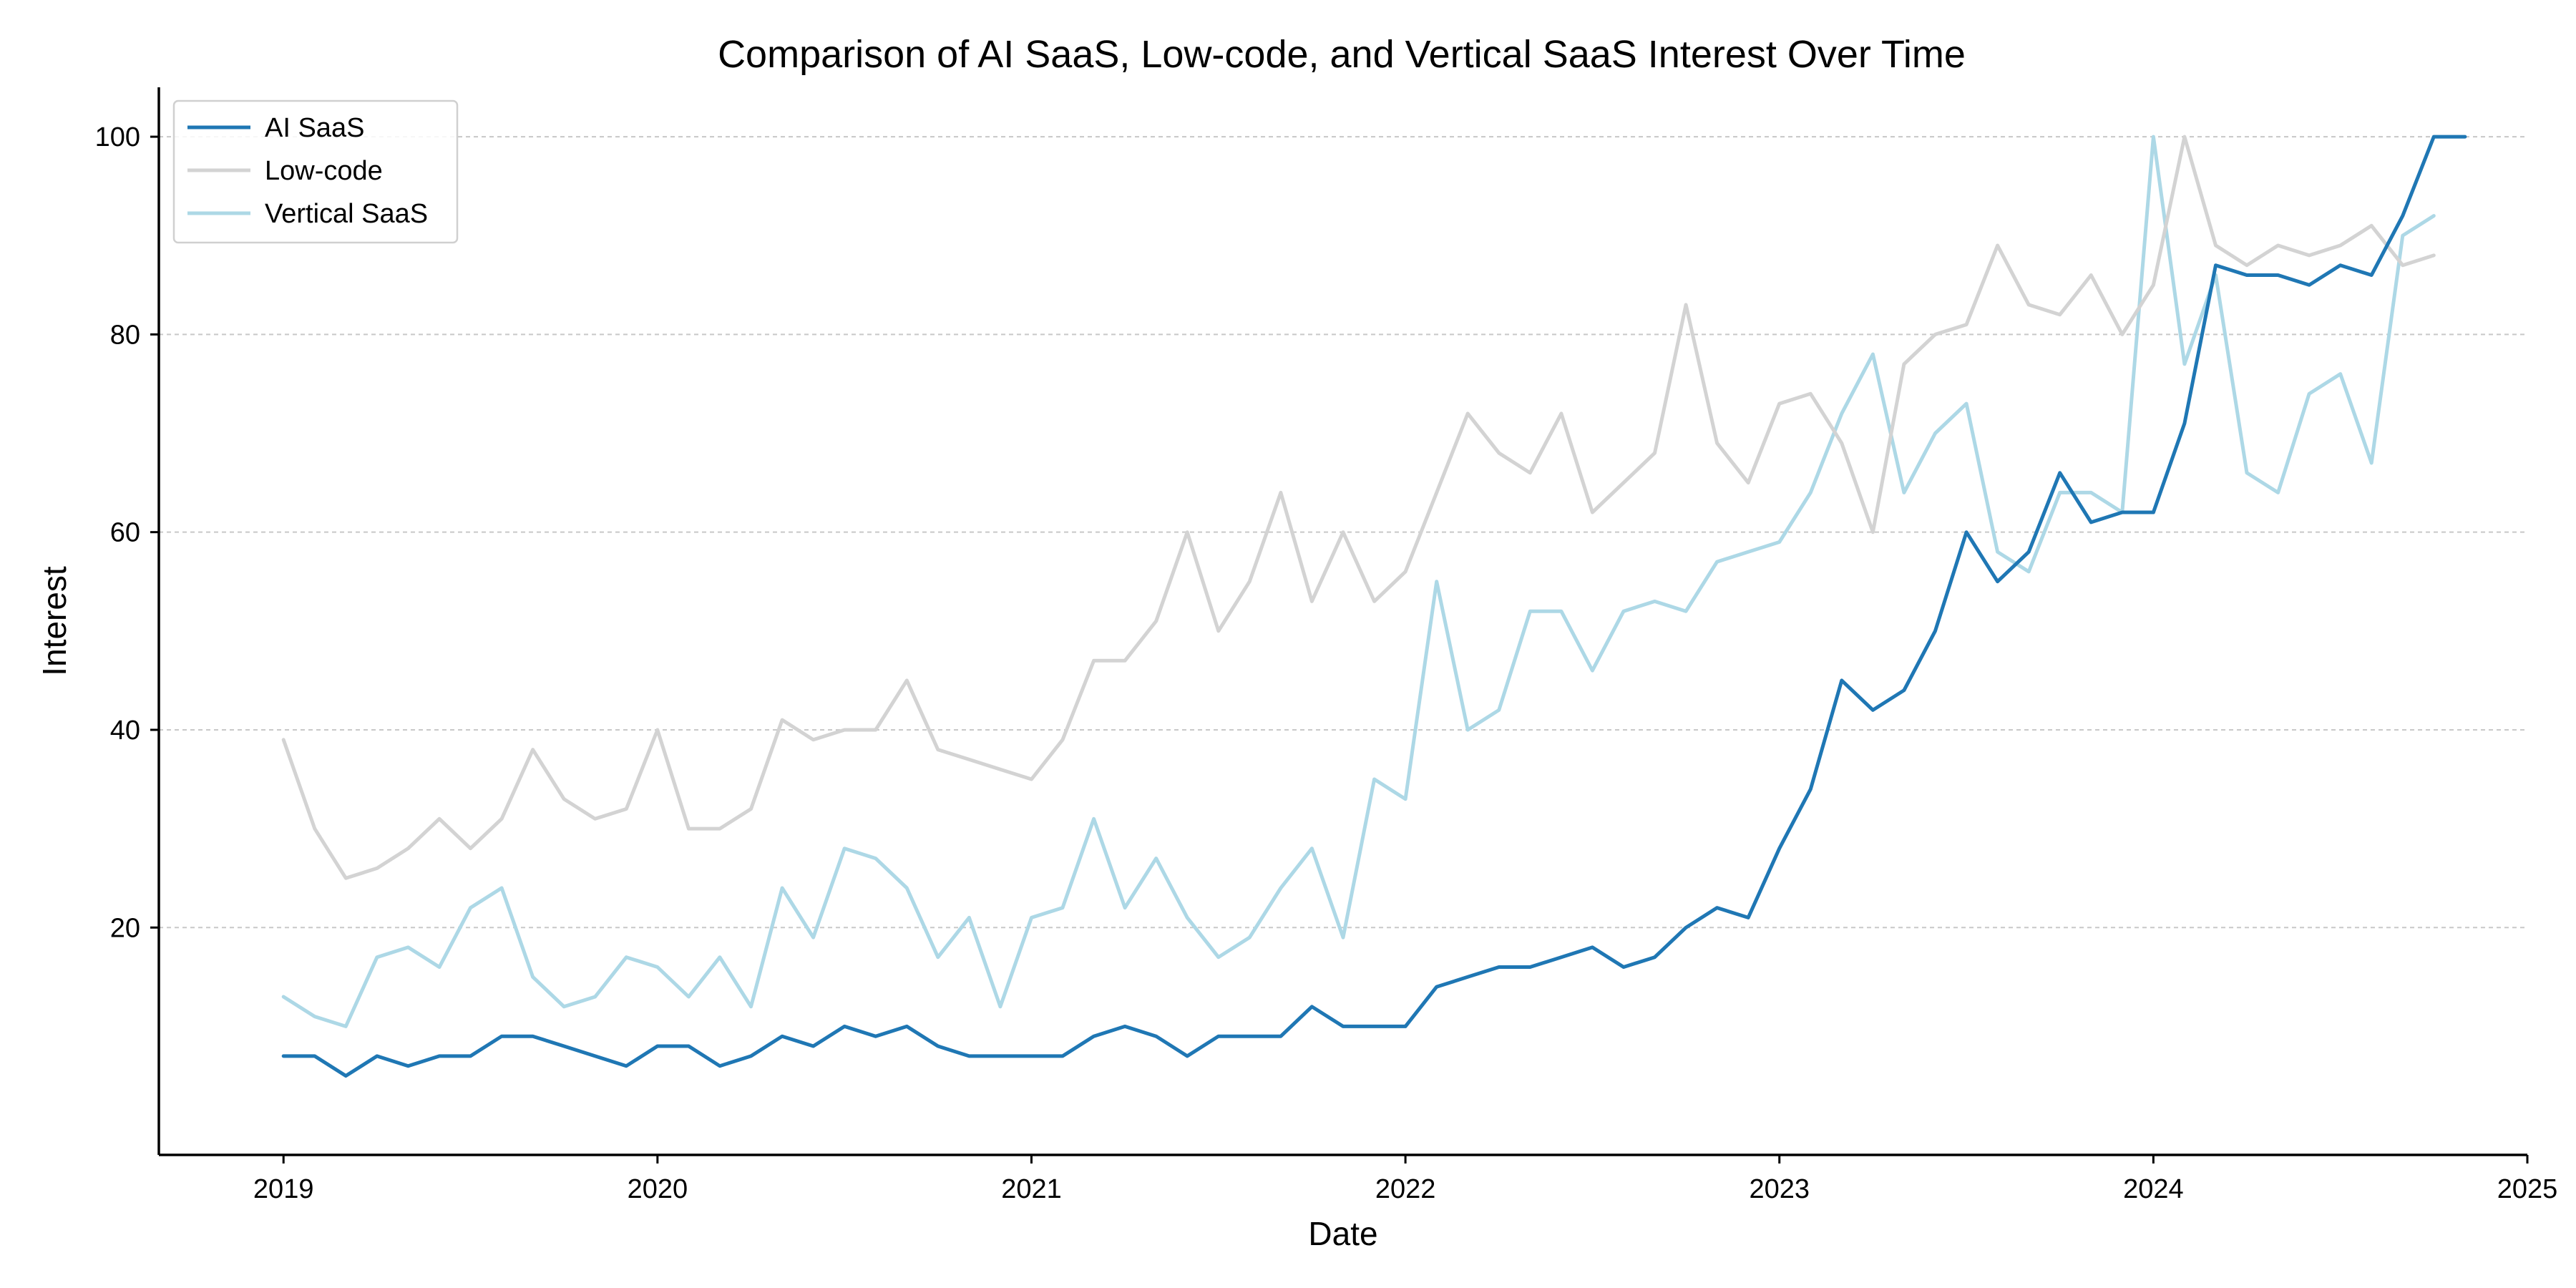 This screenshot has width=2576, height=1288. What do you see at coordinates (324, 171) in the screenshot?
I see `legend-label-low-code: Low-code` at bounding box center [324, 171].